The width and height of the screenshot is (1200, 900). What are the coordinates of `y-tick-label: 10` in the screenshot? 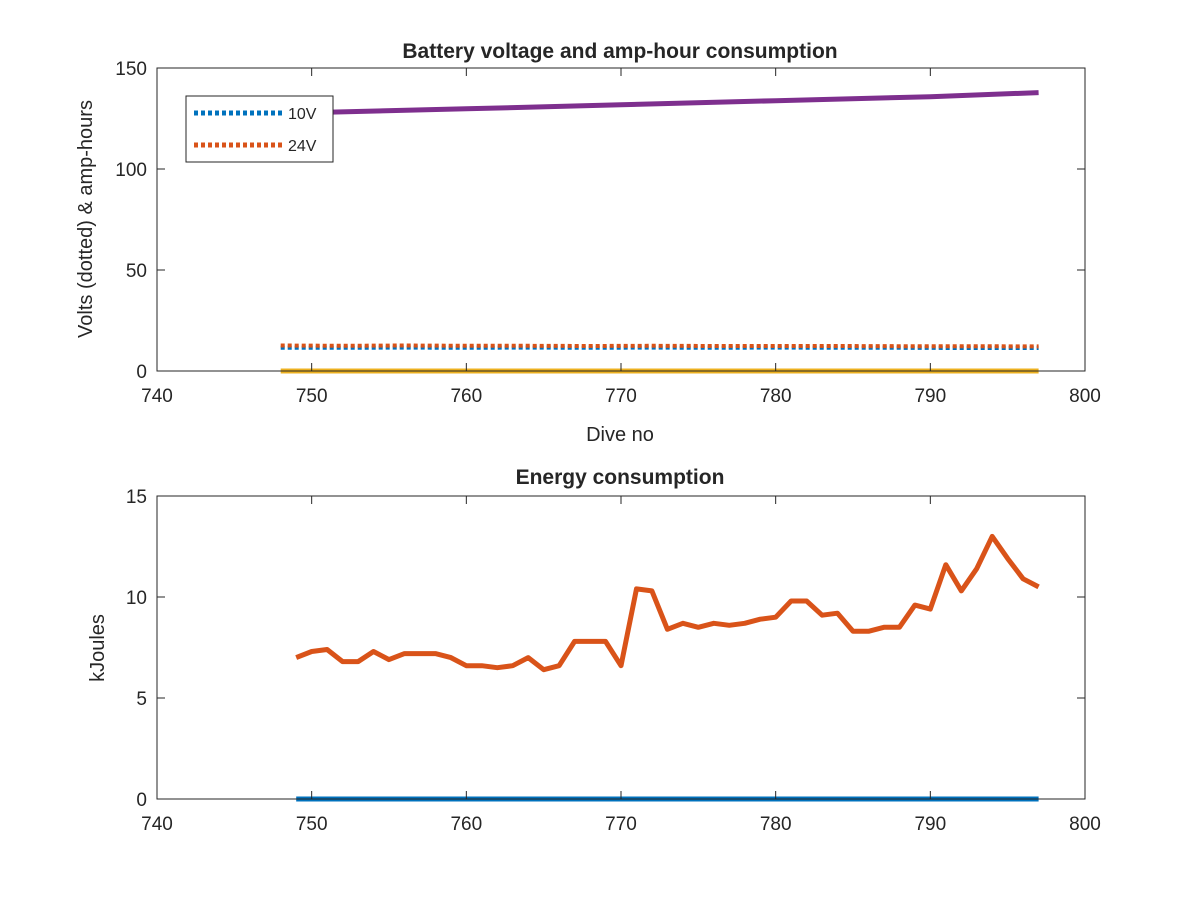 It's located at (136, 598).